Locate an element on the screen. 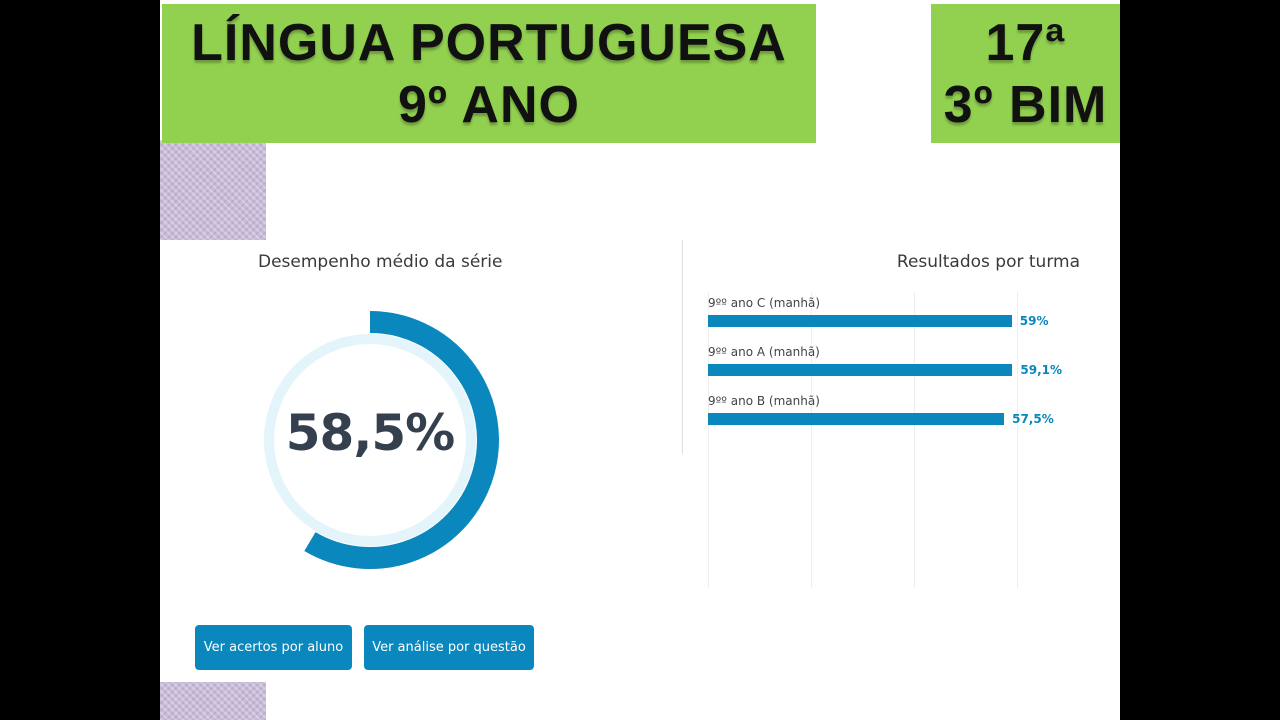 The width and height of the screenshot is (1280, 720). lesson-banner: 17ª 3º BIM is located at coordinates (1025, 73).